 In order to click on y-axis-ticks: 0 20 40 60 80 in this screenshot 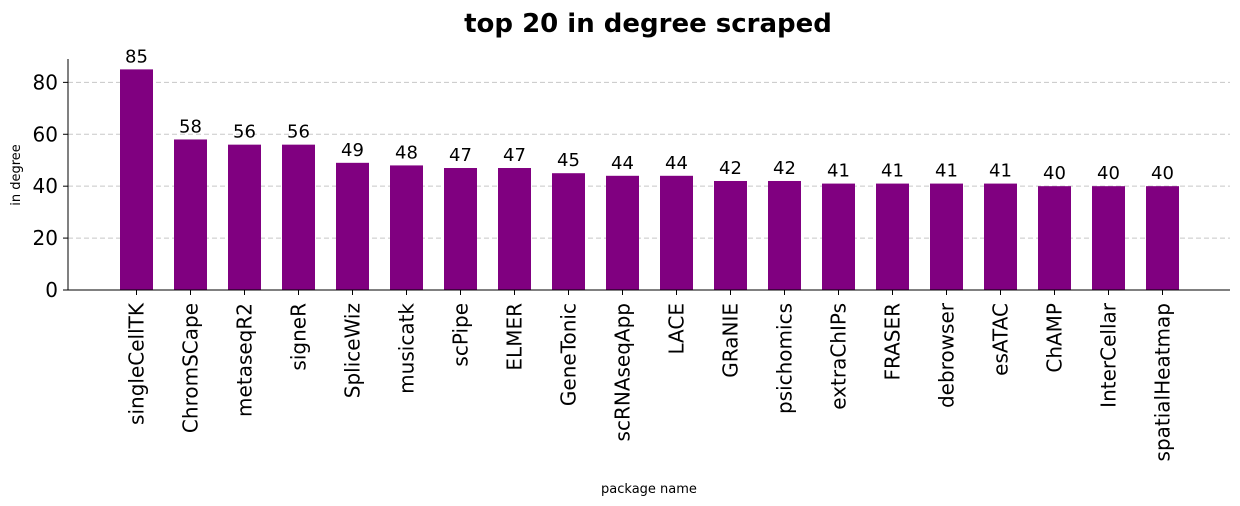, I will do `click(50, 186)`.